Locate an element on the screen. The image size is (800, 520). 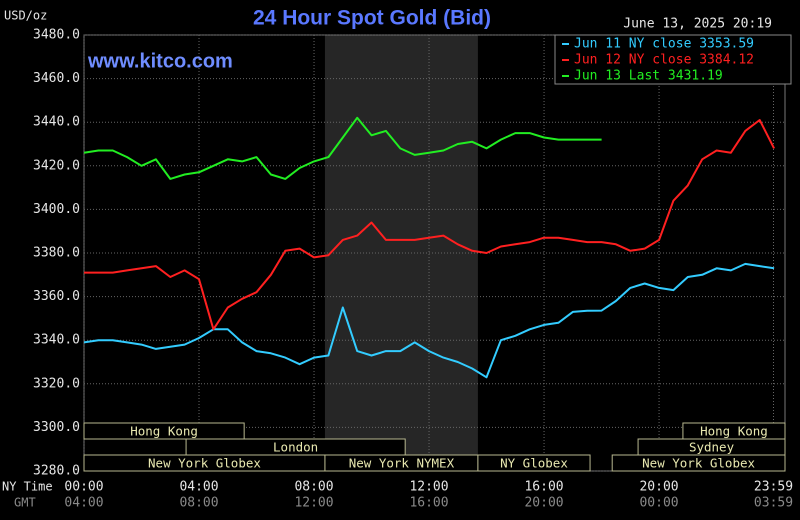
x-tick-label: 00:00 is located at coordinates (83, 487).